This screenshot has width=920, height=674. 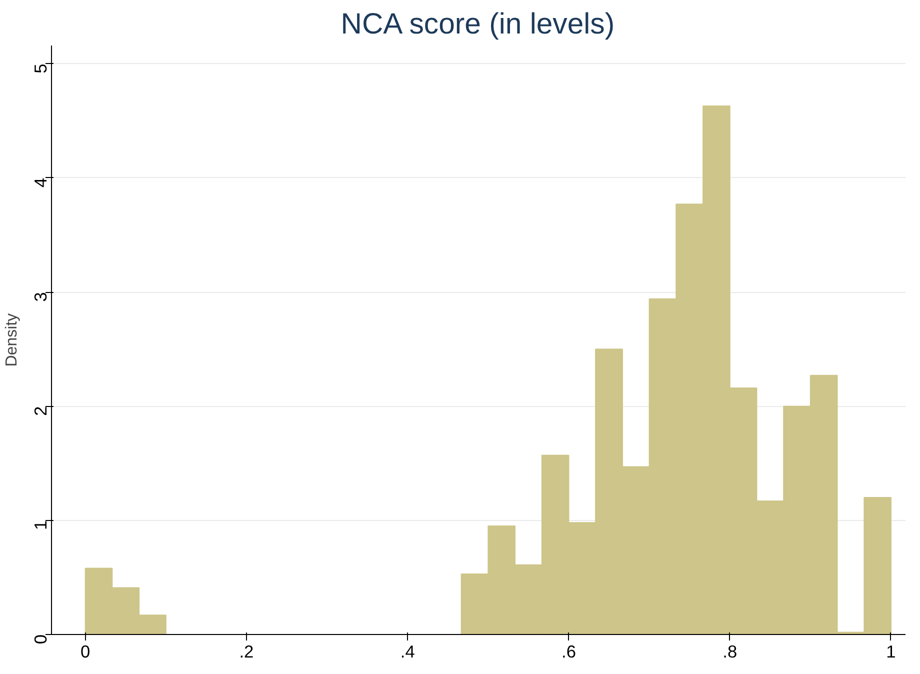 What do you see at coordinates (40, 525) in the screenshot?
I see `y-tick-label: 1` at bounding box center [40, 525].